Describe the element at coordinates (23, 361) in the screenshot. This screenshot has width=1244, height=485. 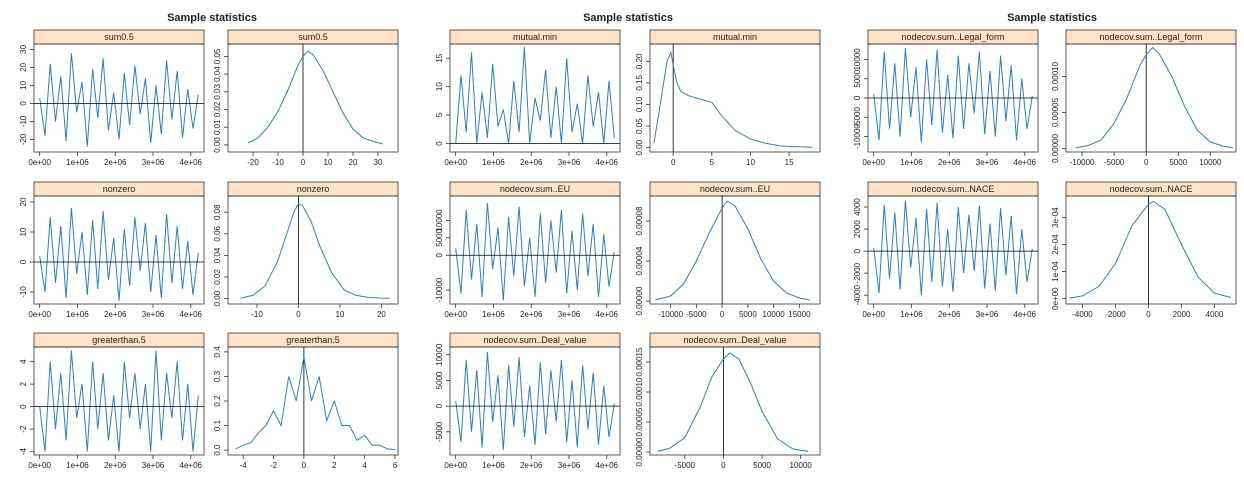
I see `y-tick-label: 4` at that location.